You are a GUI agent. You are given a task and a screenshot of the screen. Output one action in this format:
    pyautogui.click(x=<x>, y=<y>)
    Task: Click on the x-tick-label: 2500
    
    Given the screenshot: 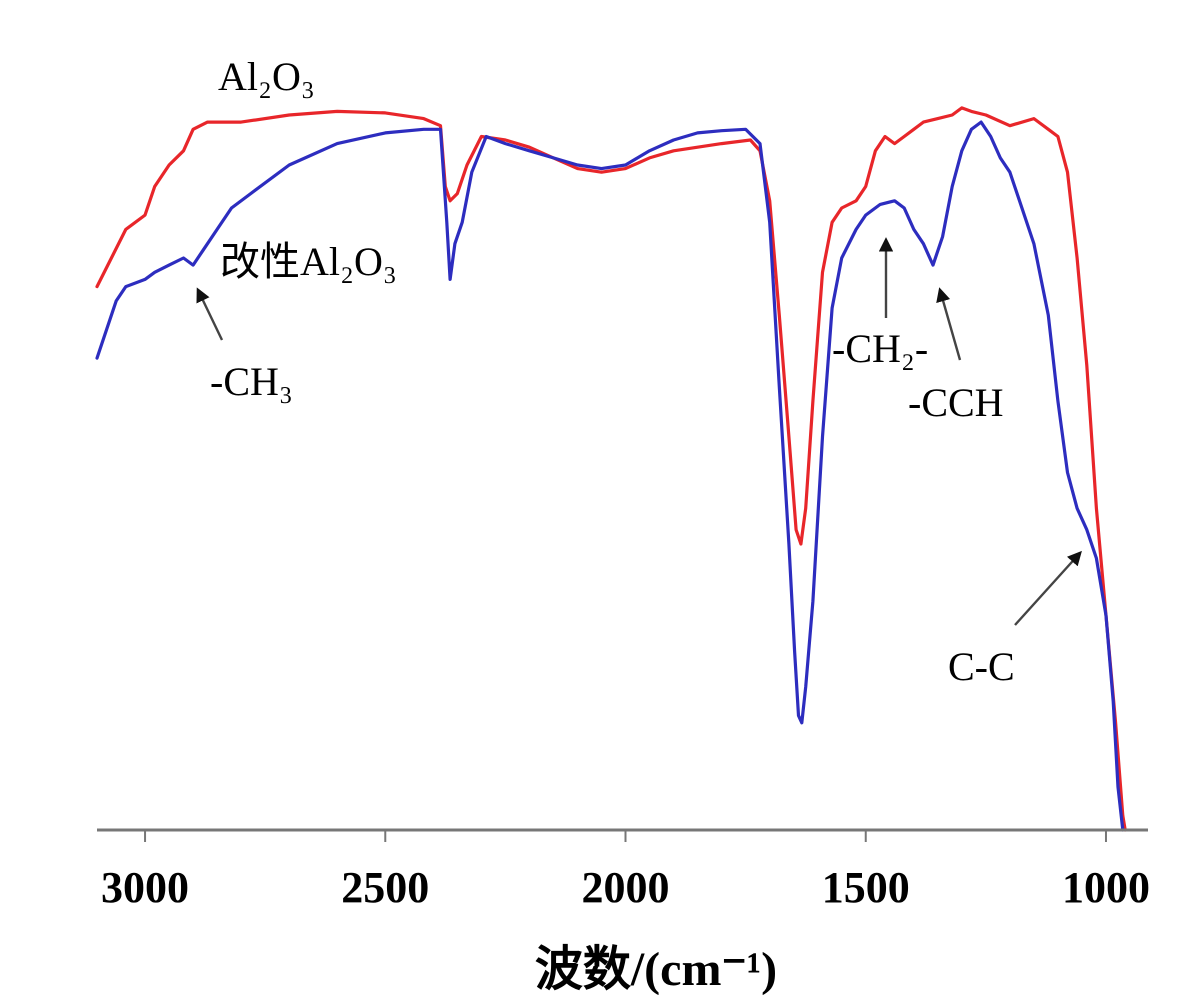 What is the action you would take?
    pyautogui.click(x=385, y=887)
    